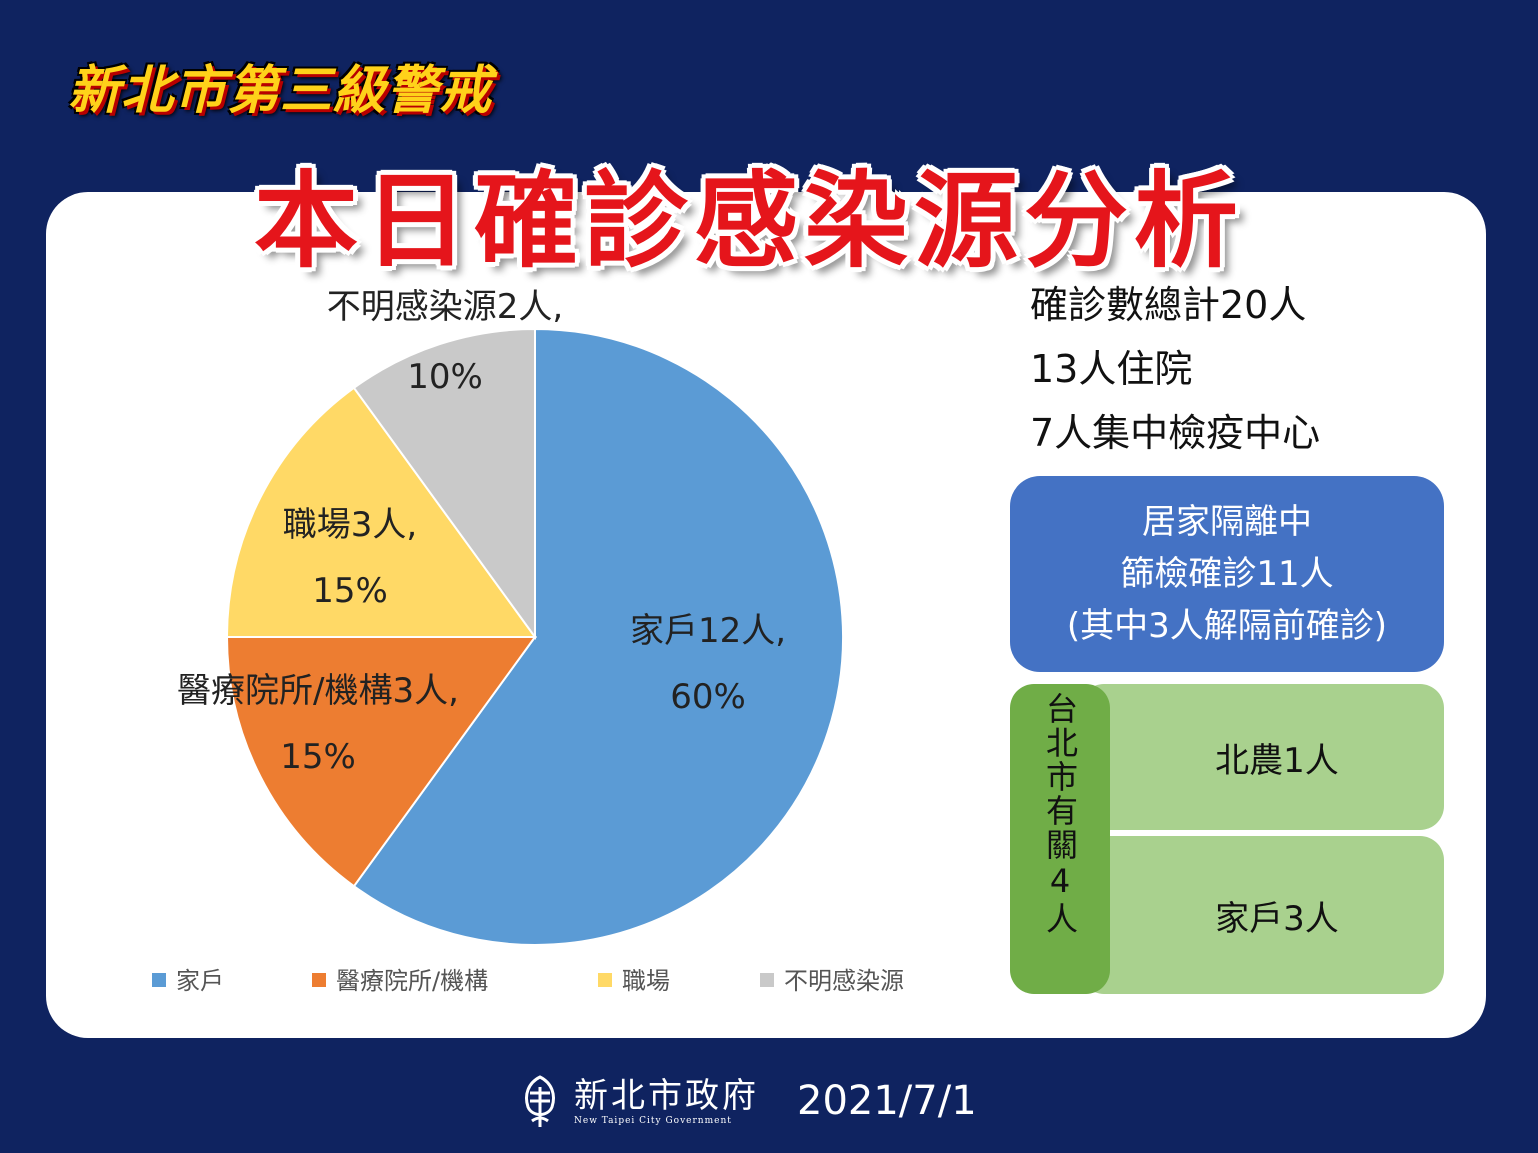 This screenshot has height=1153, width=1538. I want to click on stat-hospitalized: 13人住院, so click(1111, 369).